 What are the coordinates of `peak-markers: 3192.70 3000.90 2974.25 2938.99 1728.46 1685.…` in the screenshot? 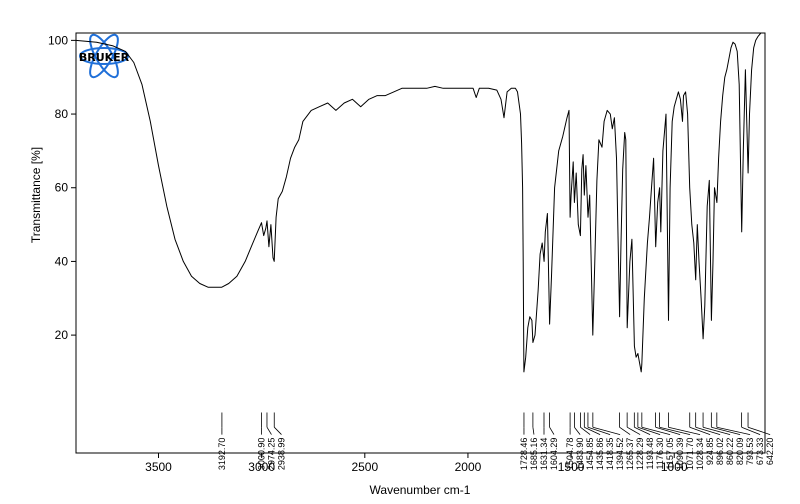 It's located at (496, 441).